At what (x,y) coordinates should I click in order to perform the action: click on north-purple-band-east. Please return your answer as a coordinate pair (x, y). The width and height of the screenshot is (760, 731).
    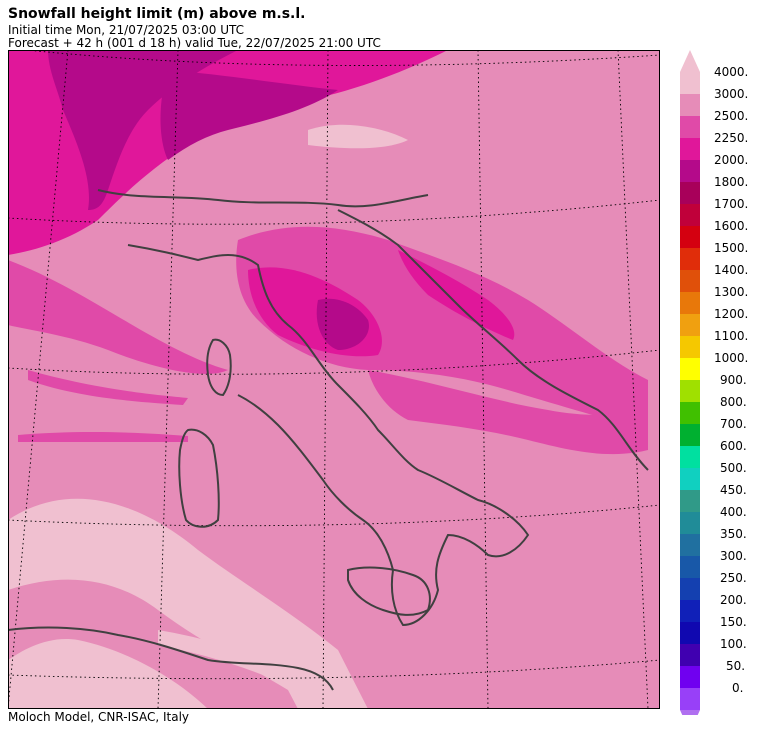
    Looking at the image, I should click on (249, 115).